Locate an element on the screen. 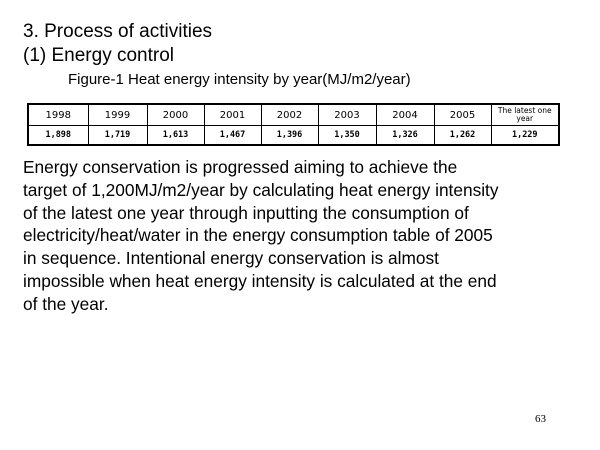 The height and width of the screenshot is (450, 600). section-subheading: (1) Energy control is located at coordinates (99, 55).